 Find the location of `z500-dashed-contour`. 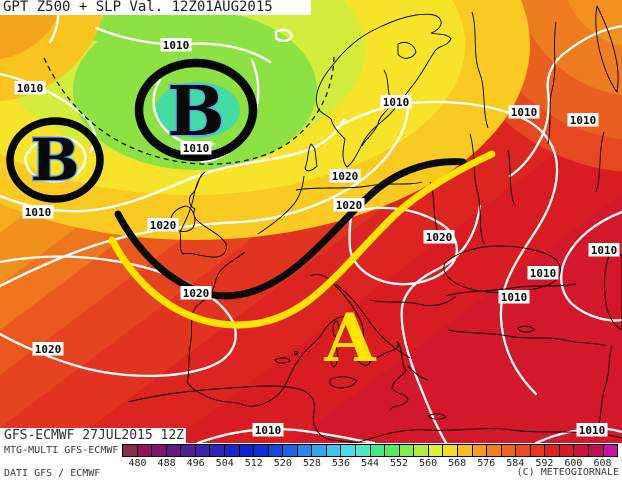

z500-dashed-contour is located at coordinates (189, 110).